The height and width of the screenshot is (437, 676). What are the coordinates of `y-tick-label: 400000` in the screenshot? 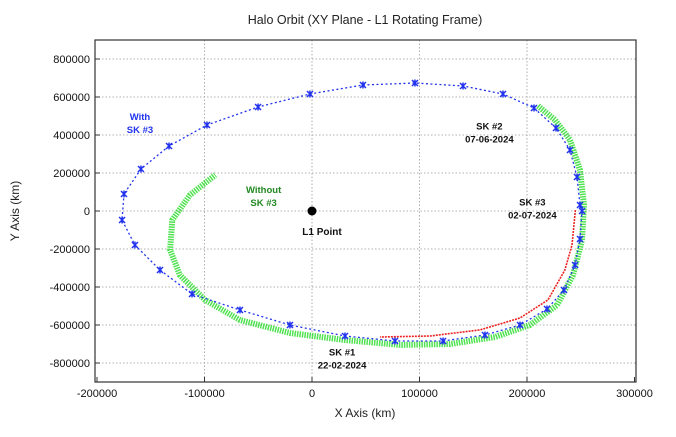 It's located at (71, 136).